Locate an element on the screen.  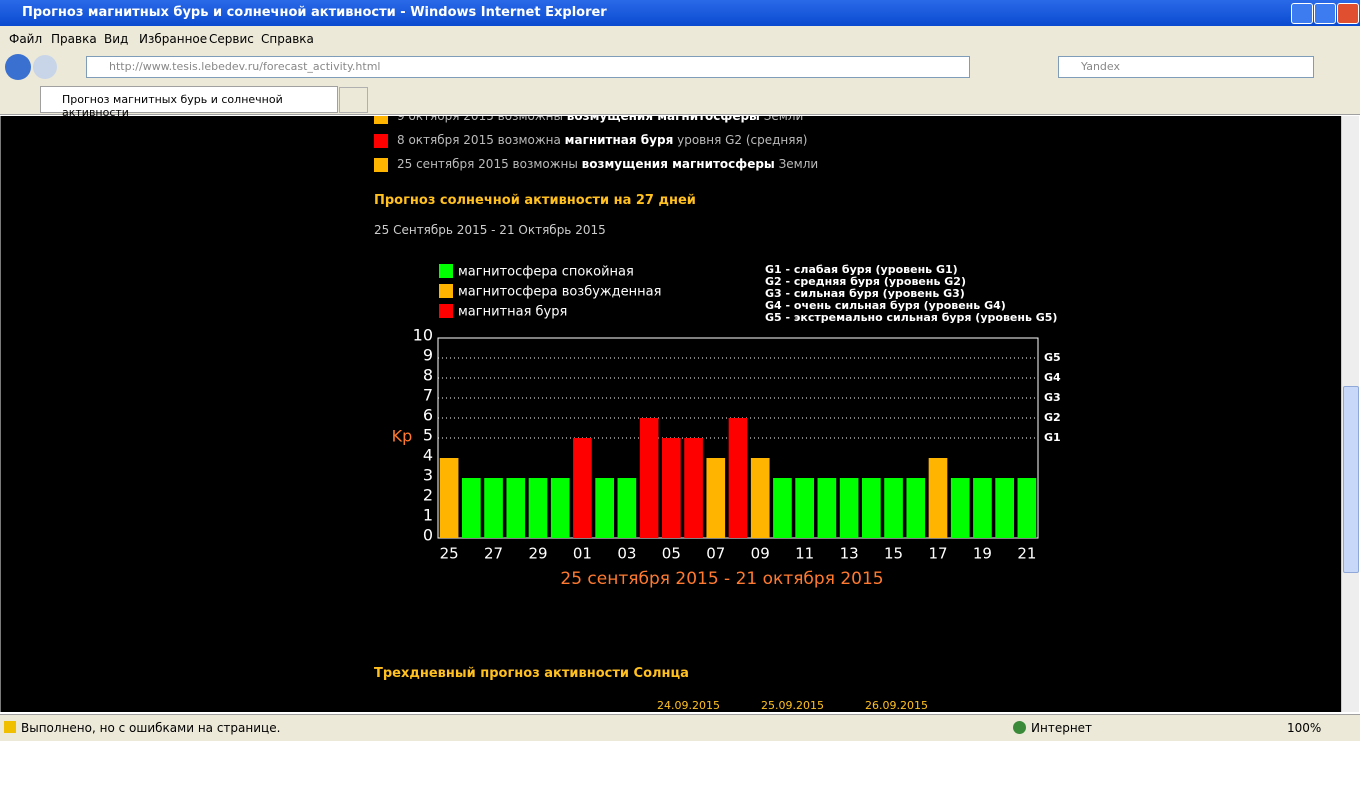
menu-item: Вид is located at coordinates (116, 39).